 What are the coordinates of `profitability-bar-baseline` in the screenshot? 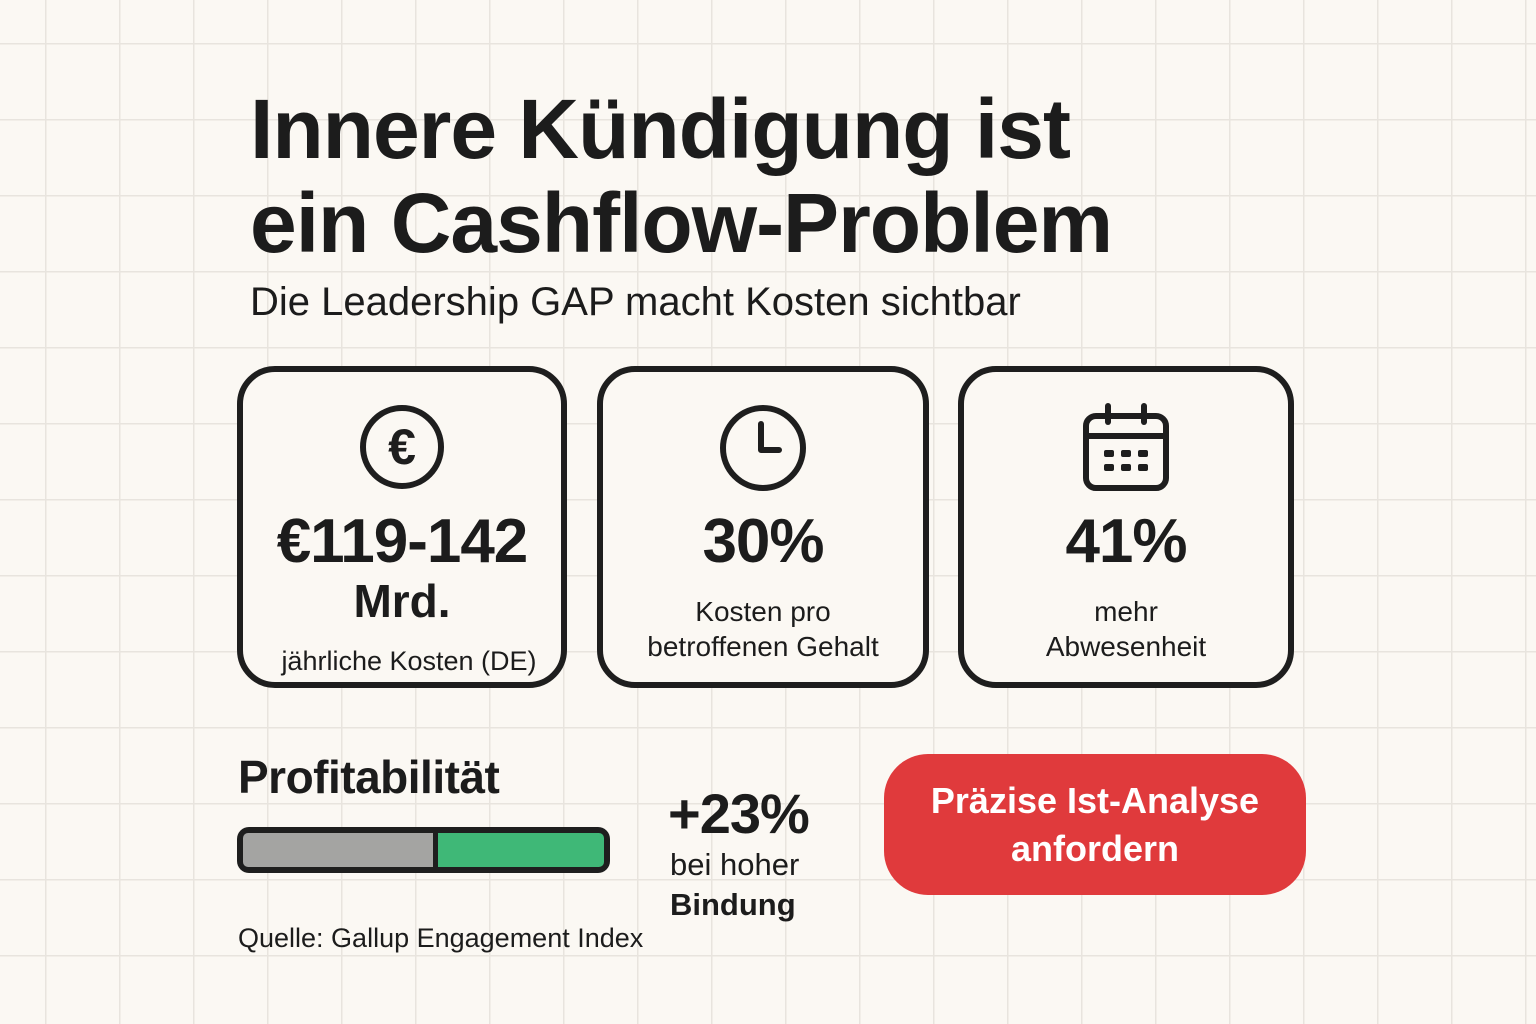 It's located at (338, 850).